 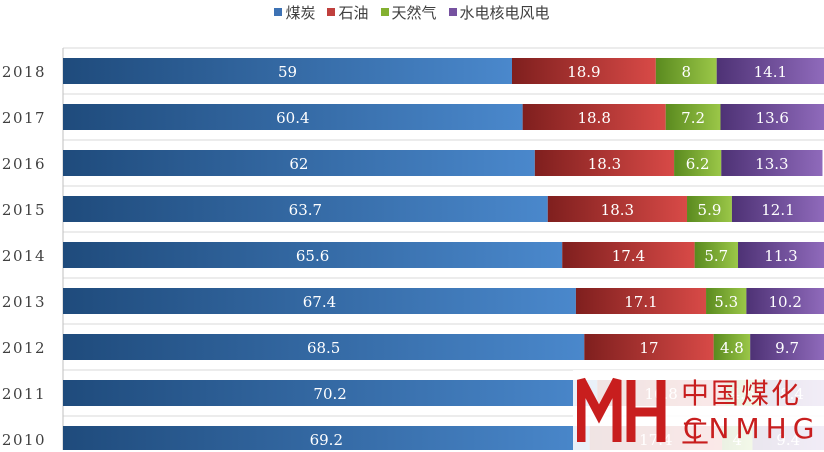 I want to click on data-label-oil-2016: 18.3, so click(x=604, y=164).